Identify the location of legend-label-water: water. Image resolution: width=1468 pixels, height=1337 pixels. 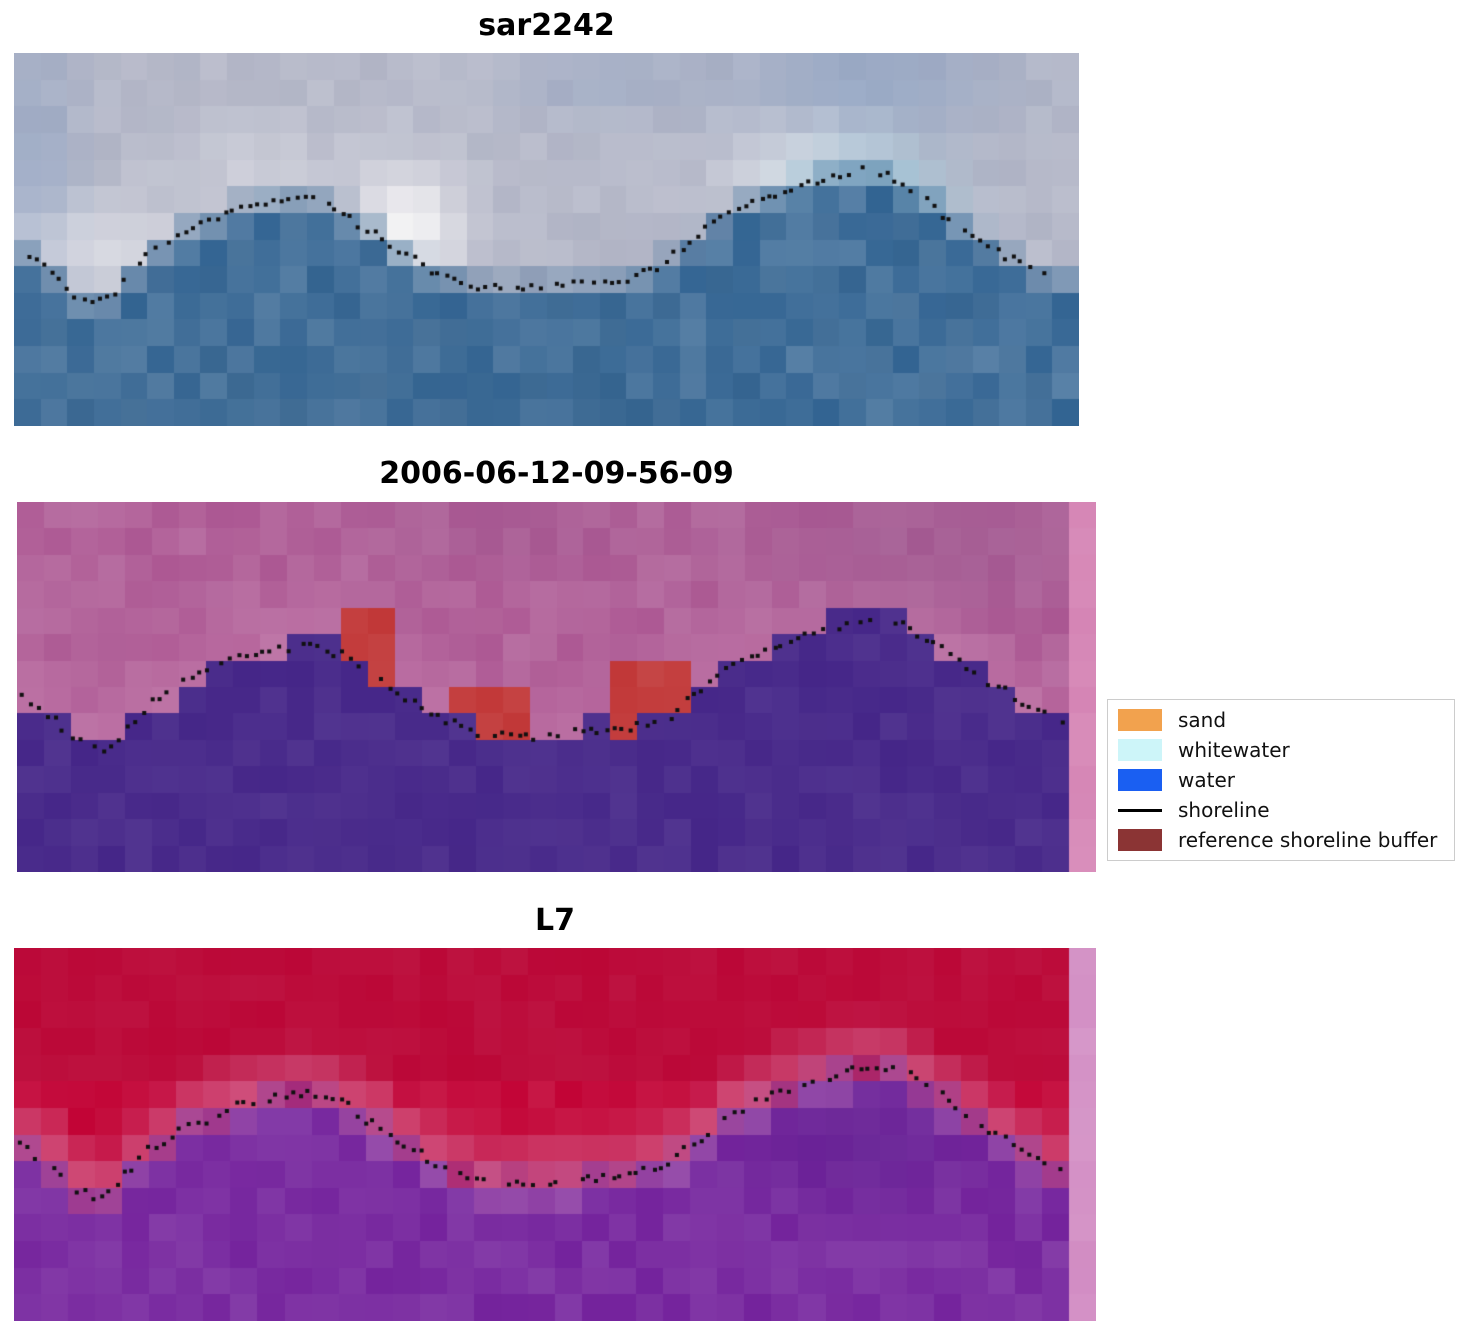
(1206, 780).